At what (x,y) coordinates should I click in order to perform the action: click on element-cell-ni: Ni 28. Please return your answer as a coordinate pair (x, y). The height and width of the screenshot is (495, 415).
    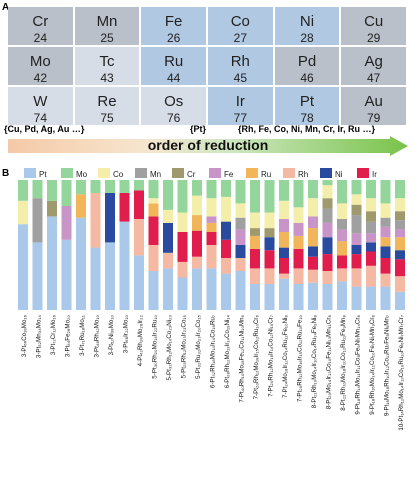
    Looking at the image, I should click on (307, 26).